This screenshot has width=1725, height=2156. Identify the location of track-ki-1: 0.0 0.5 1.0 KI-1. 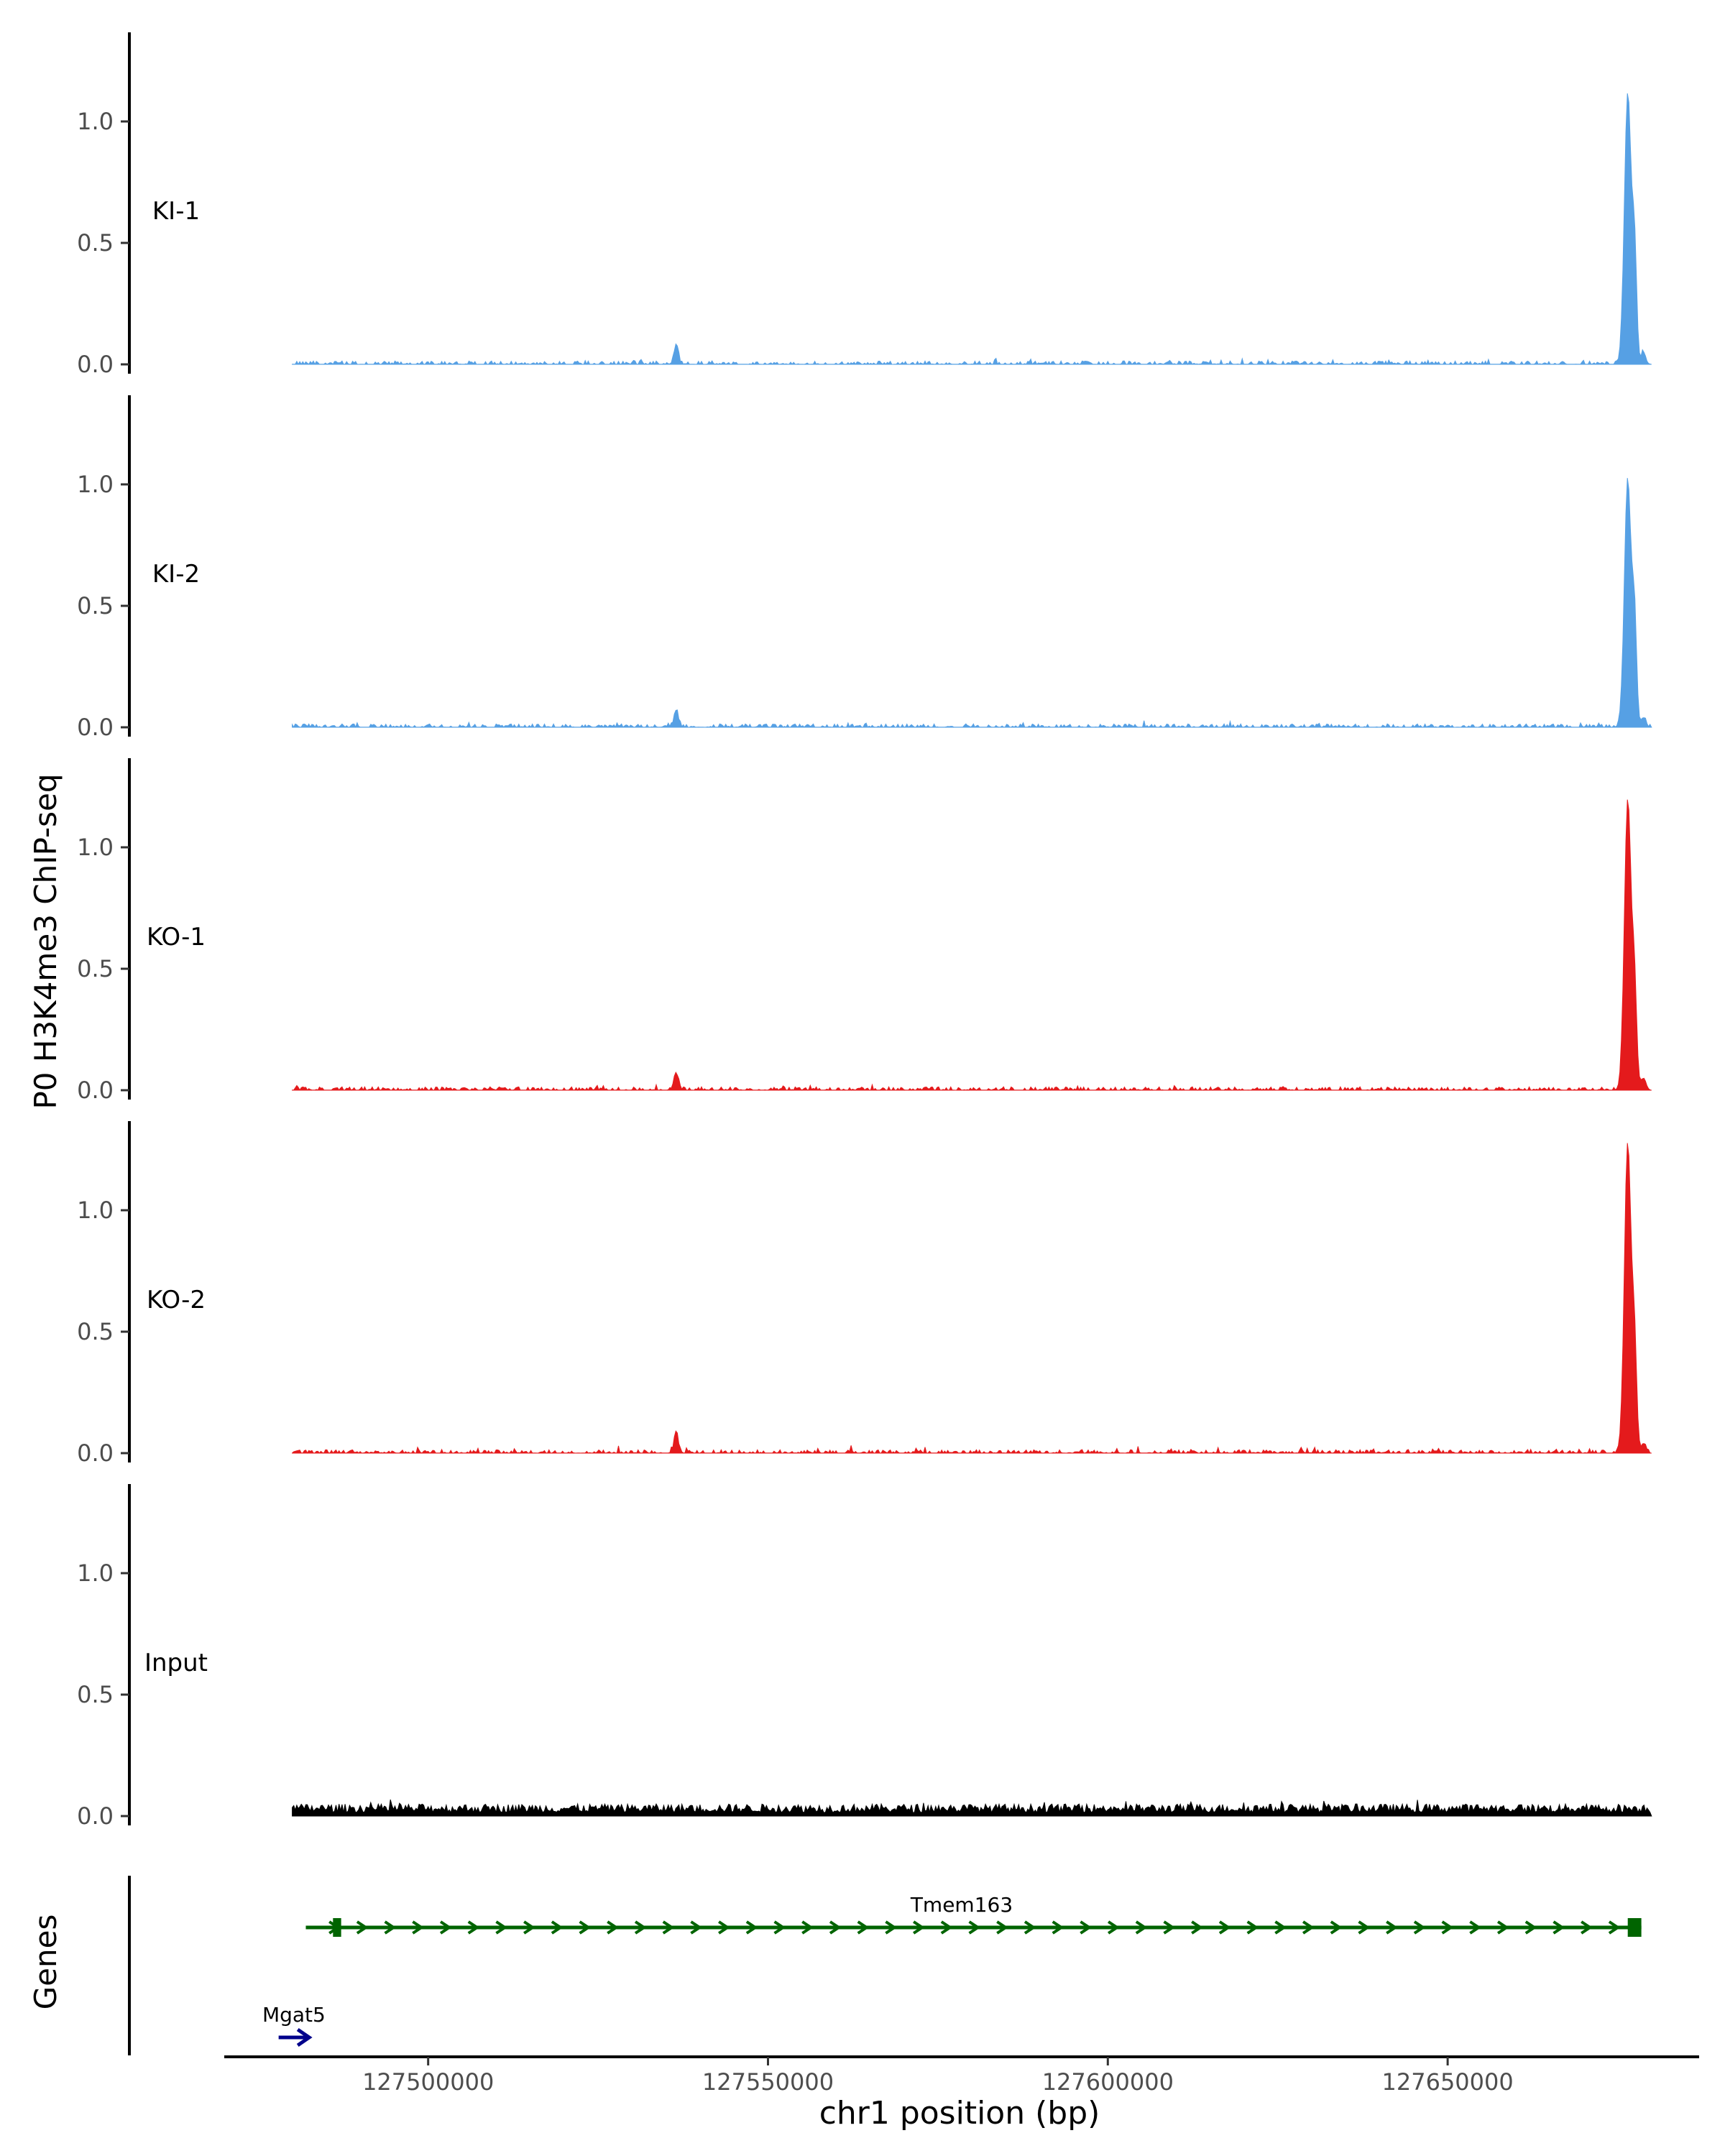
(864, 205).